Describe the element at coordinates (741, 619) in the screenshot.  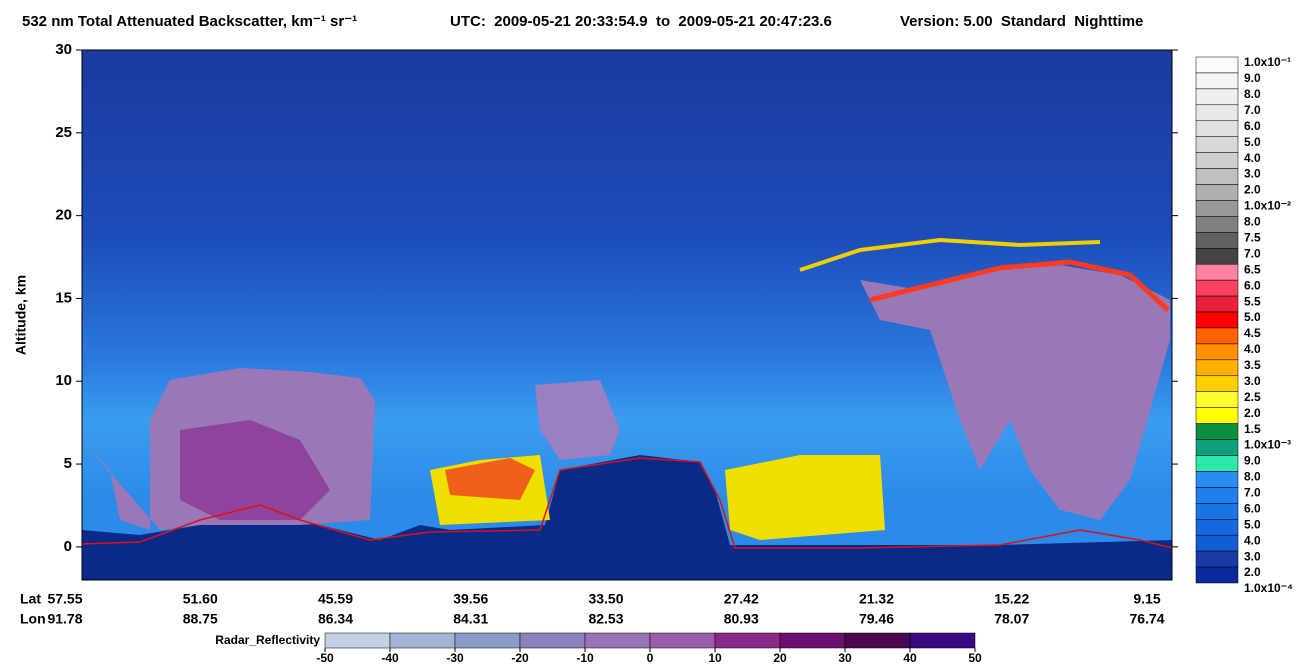
I see `lon-value: 80.93` at that location.